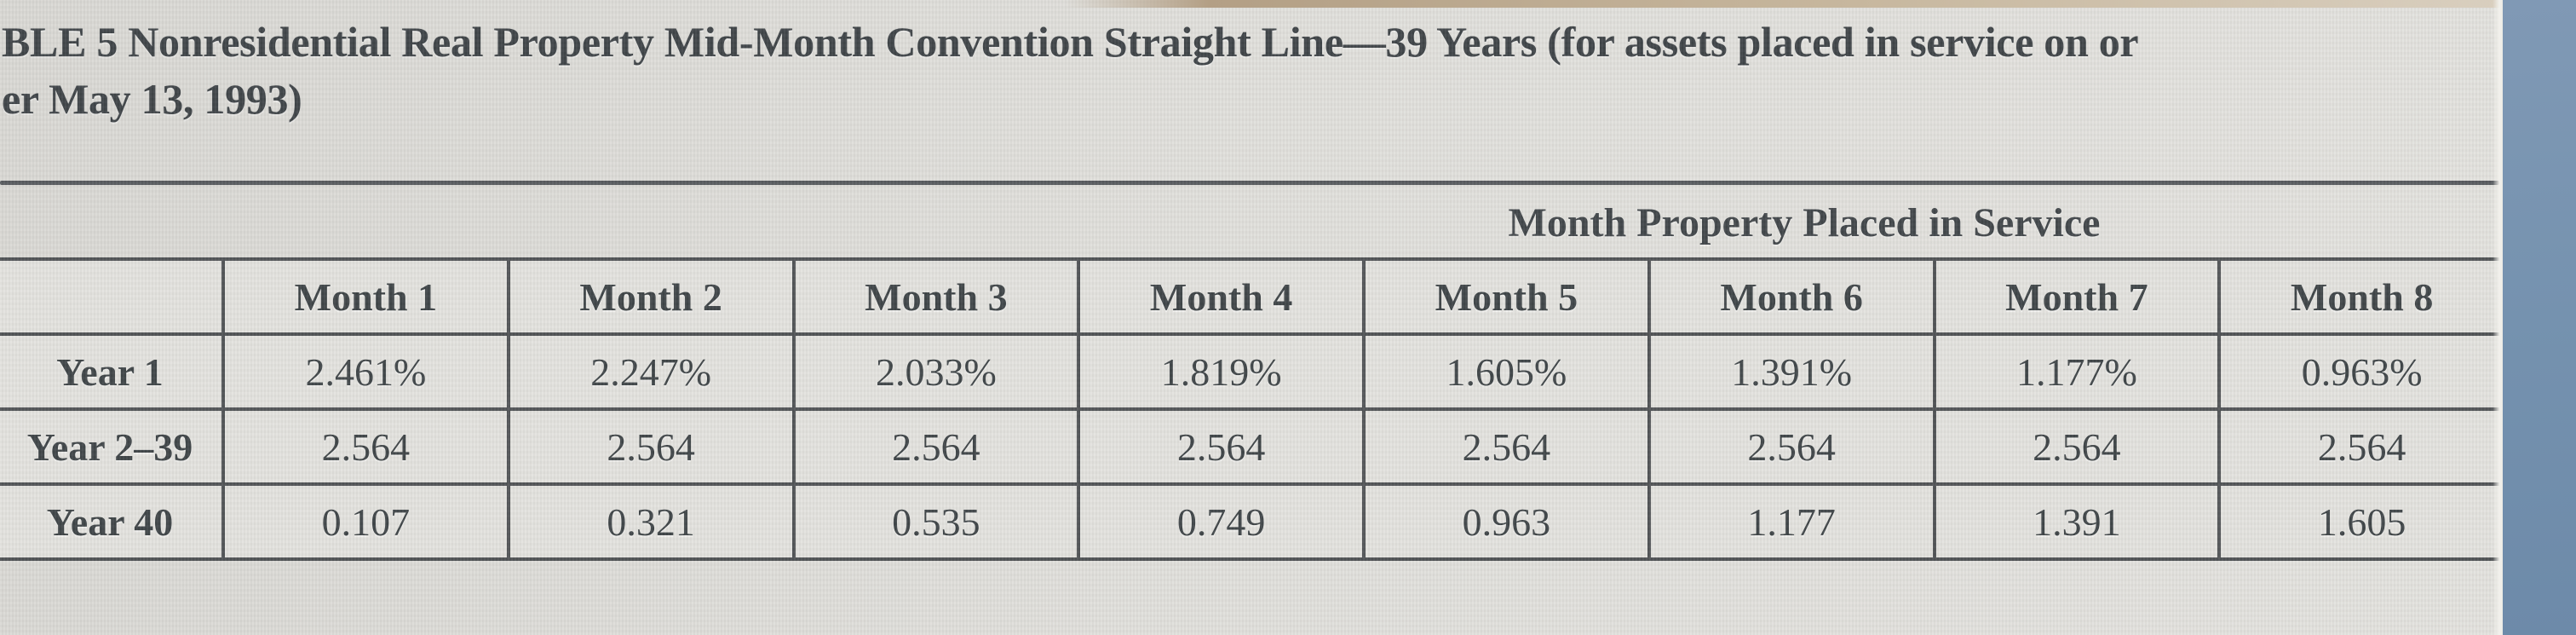  What do you see at coordinates (1507, 521) in the screenshot?
I see `table-cell-y40-m5: 0.963` at bounding box center [1507, 521].